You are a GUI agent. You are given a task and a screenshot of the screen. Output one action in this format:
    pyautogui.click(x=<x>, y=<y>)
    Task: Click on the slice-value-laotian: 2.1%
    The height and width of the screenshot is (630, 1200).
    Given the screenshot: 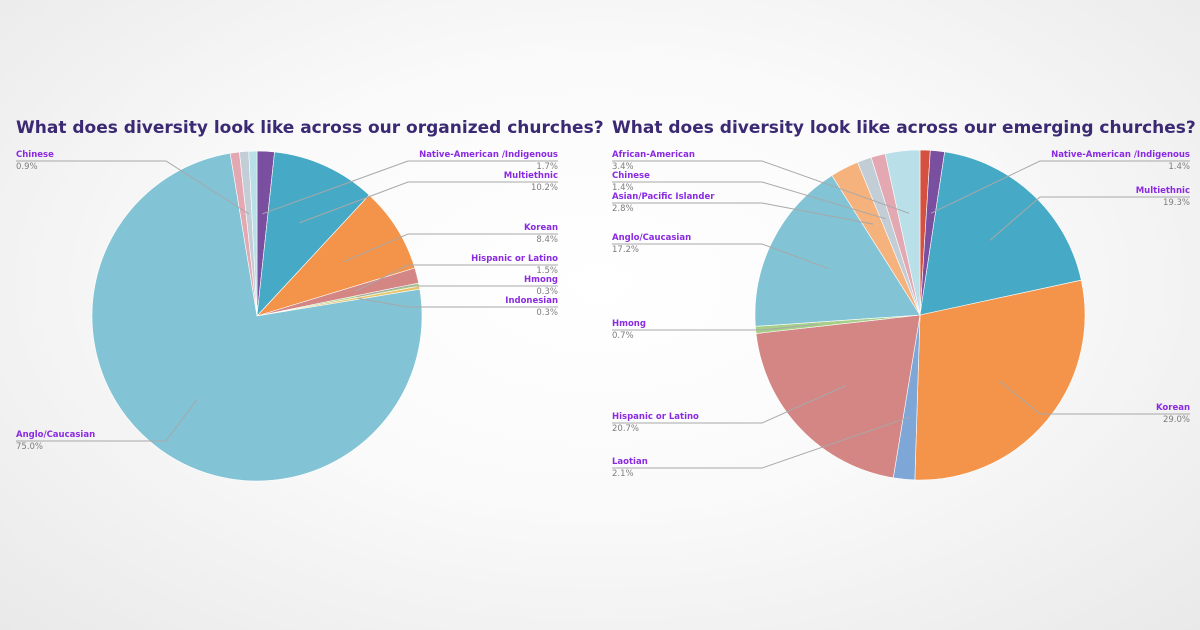 What is the action you would take?
    pyautogui.click(x=623, y=474)
    